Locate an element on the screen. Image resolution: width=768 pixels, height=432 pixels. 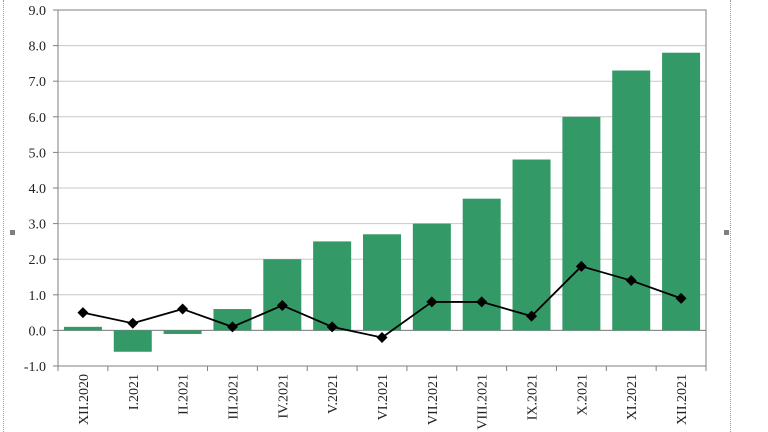
y-axis: -1.0 0.0 1.0 2.0 3.0 4.0 5.0 6.0 7.0 8.0 9.0 is located at coordinates (41, 189).